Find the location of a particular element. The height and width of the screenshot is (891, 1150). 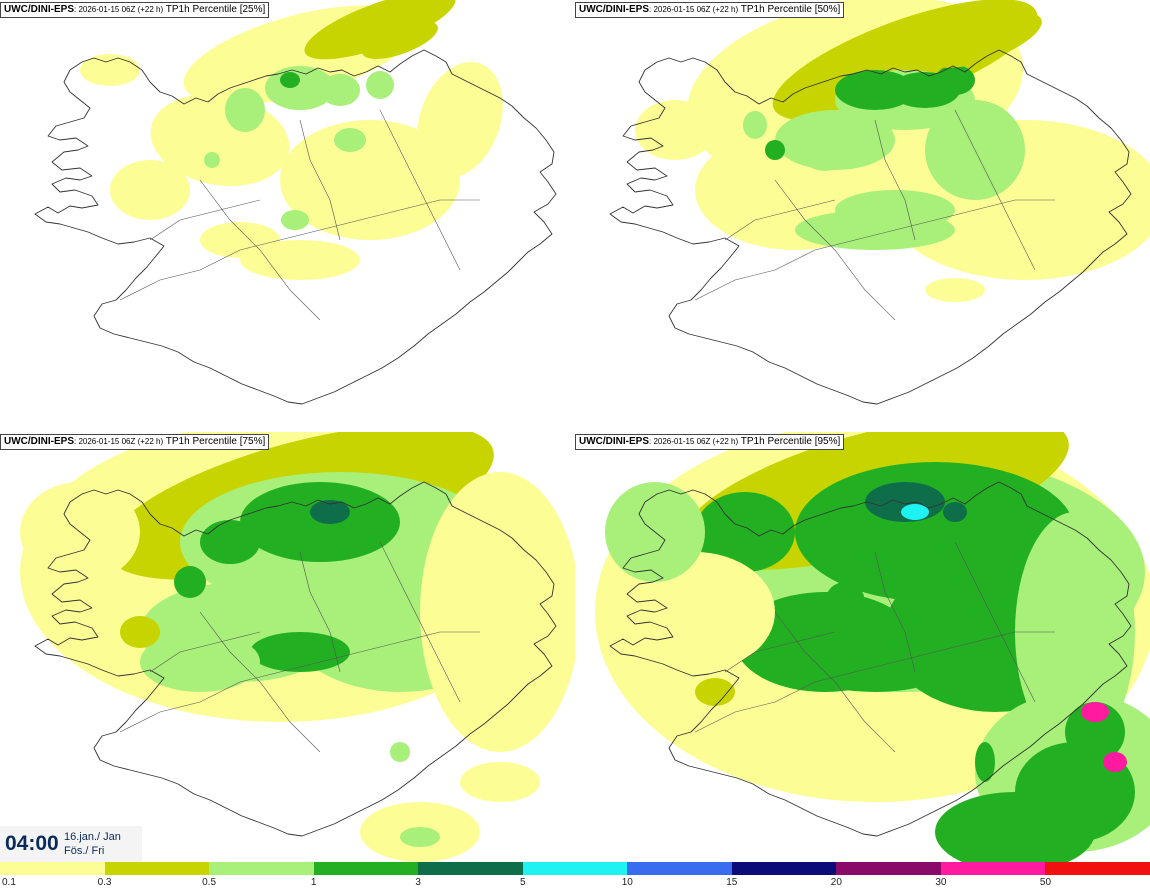

legend-label: 0.5 is located at coordinates (209, 882).